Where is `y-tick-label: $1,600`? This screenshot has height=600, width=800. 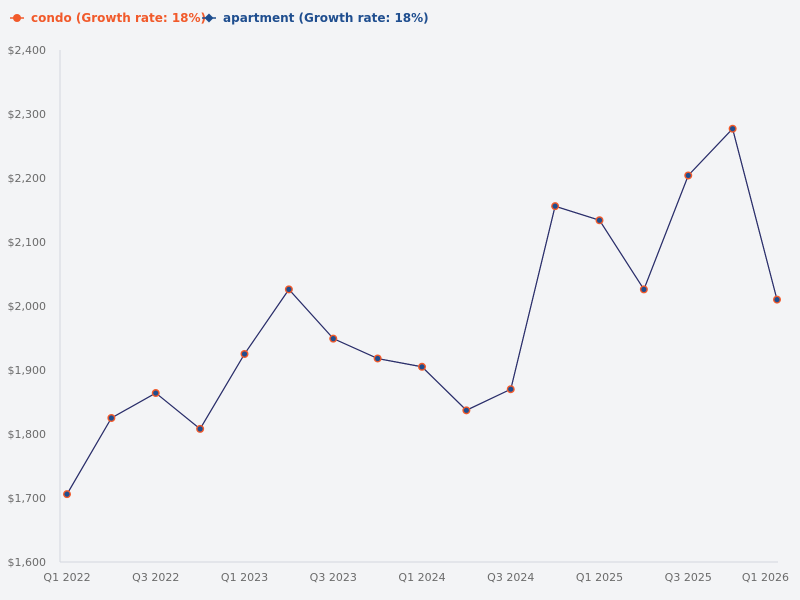 y-tick-label: $1,600 is located at coordinates (27, 562).